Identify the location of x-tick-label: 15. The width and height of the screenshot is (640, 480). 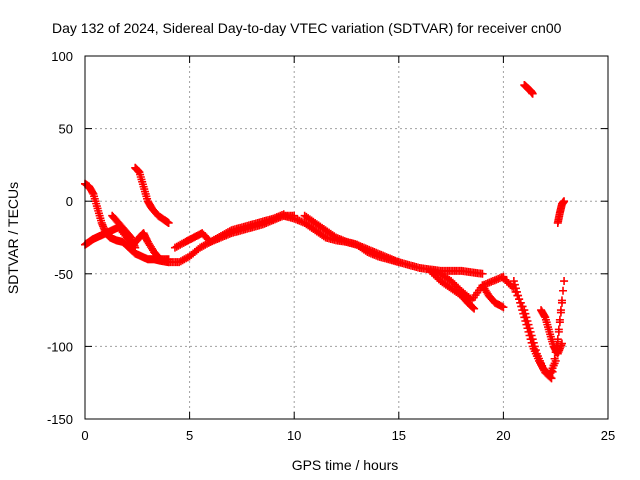
(399, 435).